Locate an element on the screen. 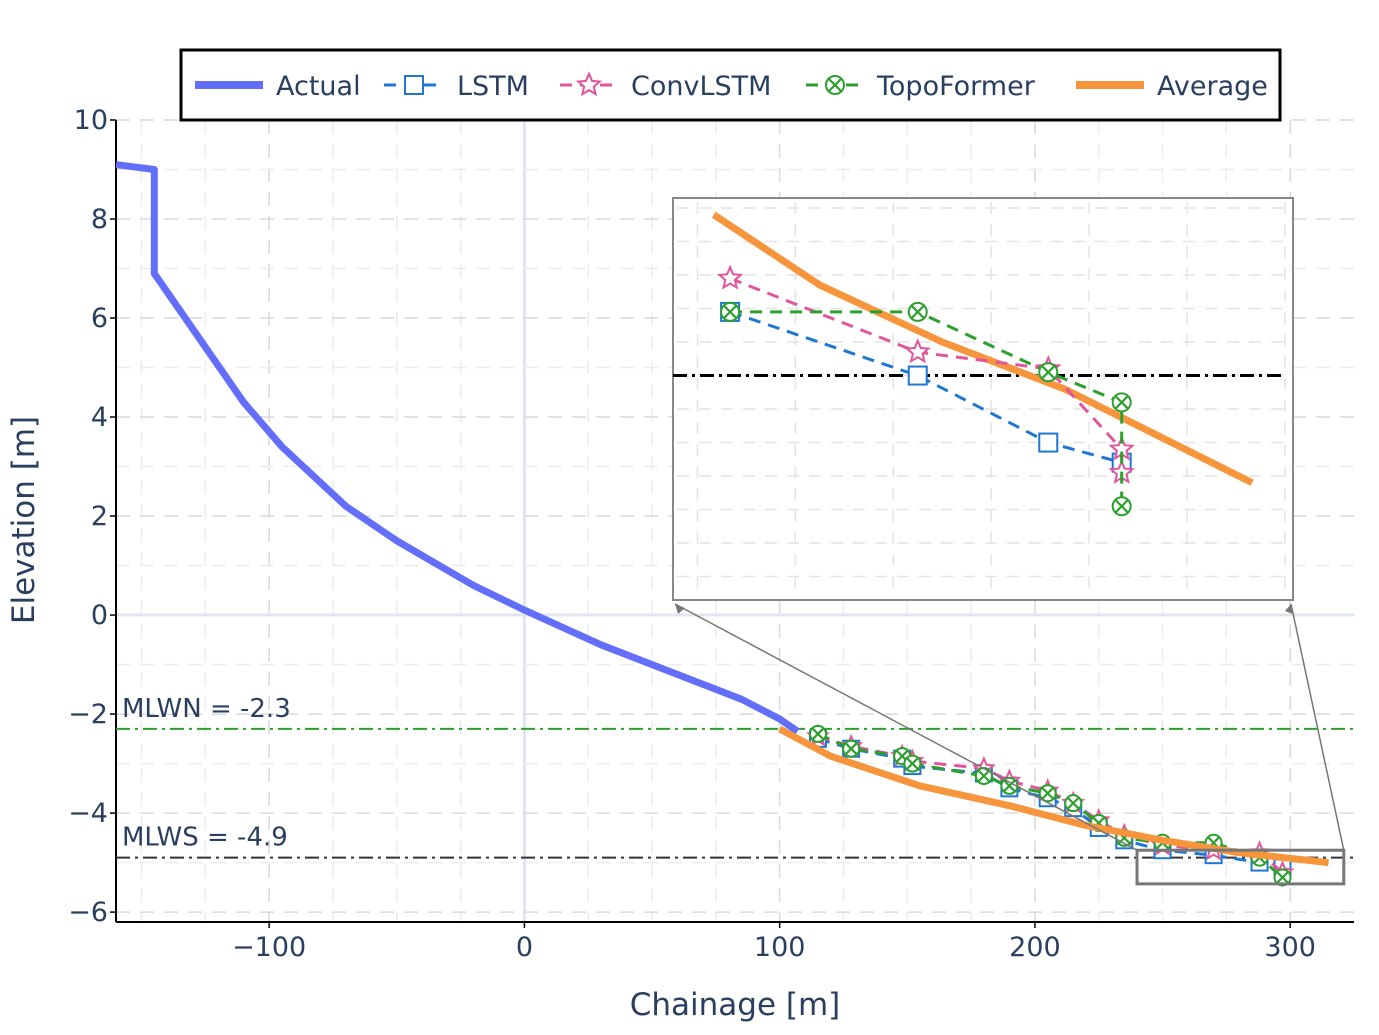  legend-marker-topoformer is located at coordinates (835, 85).